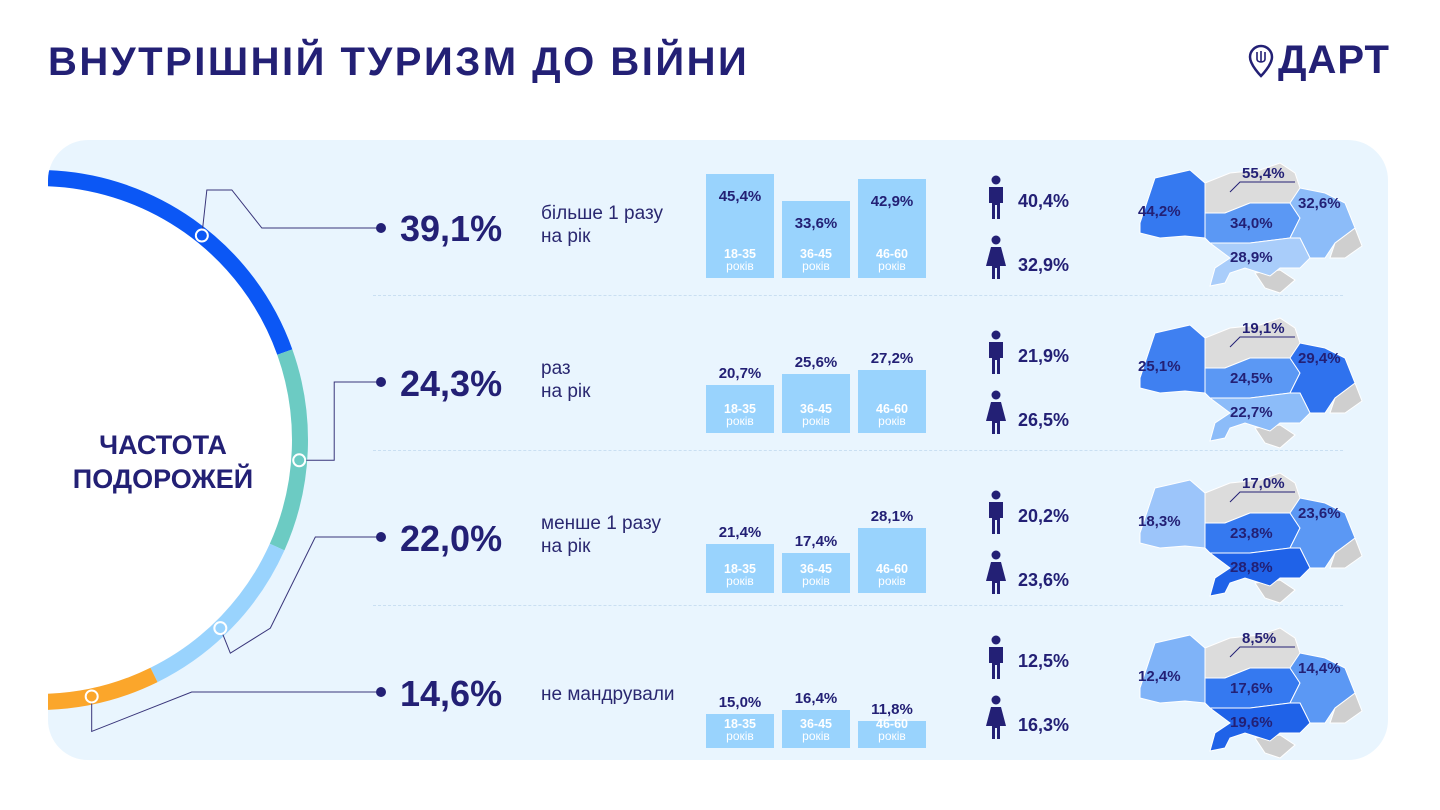 This screenshot has height=810, width=1440. I want to click on age-bar-value: 11,8%, so click(892, 709).